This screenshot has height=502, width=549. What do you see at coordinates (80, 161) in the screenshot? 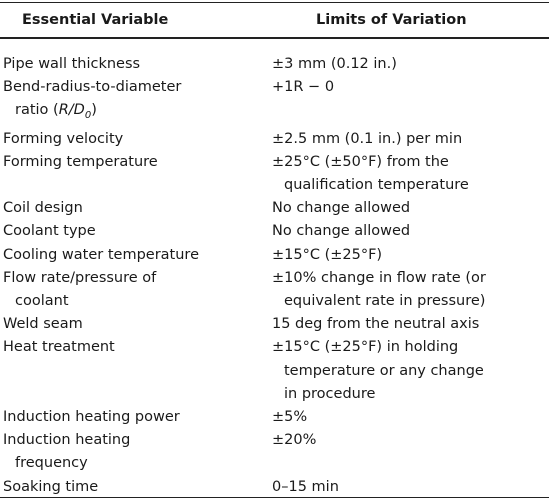
I see `cell-line: Forming temperature` at bounding box center [80, 161].